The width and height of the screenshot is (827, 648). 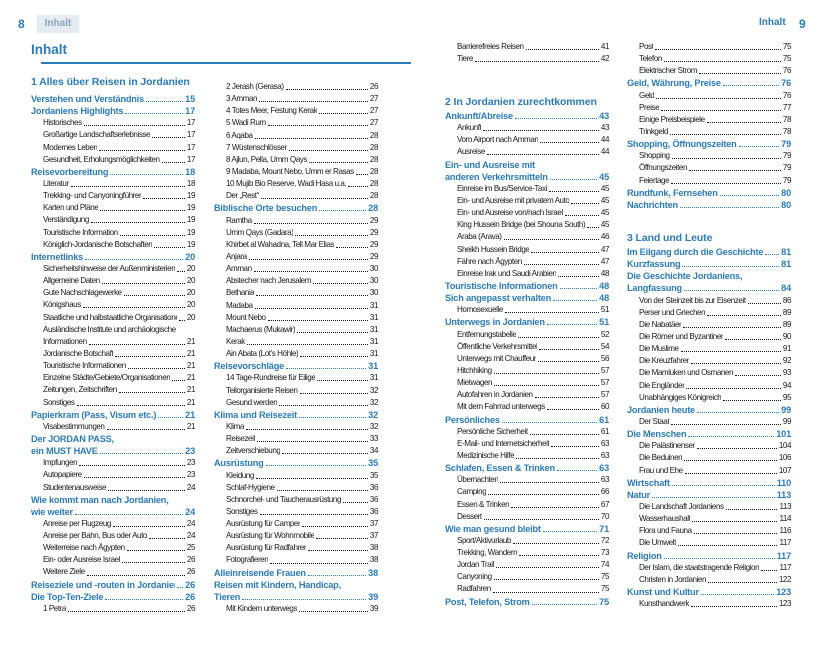 I want to click on toc-subentry: 5 Wadi Rum 27, so click(x=296, y=123).